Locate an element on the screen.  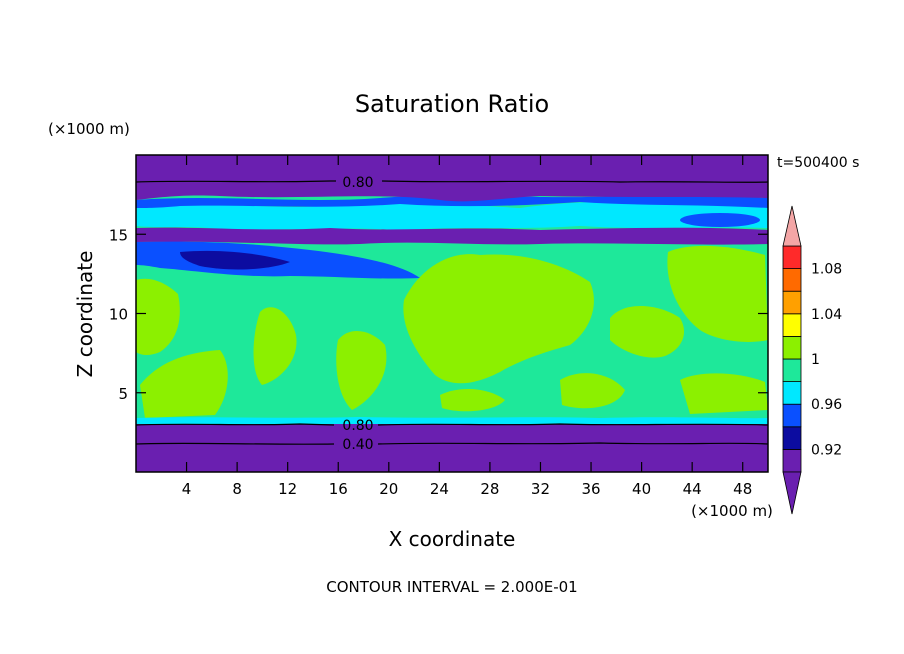
x-tick-label: 12 is located at coordinates (287, 489).